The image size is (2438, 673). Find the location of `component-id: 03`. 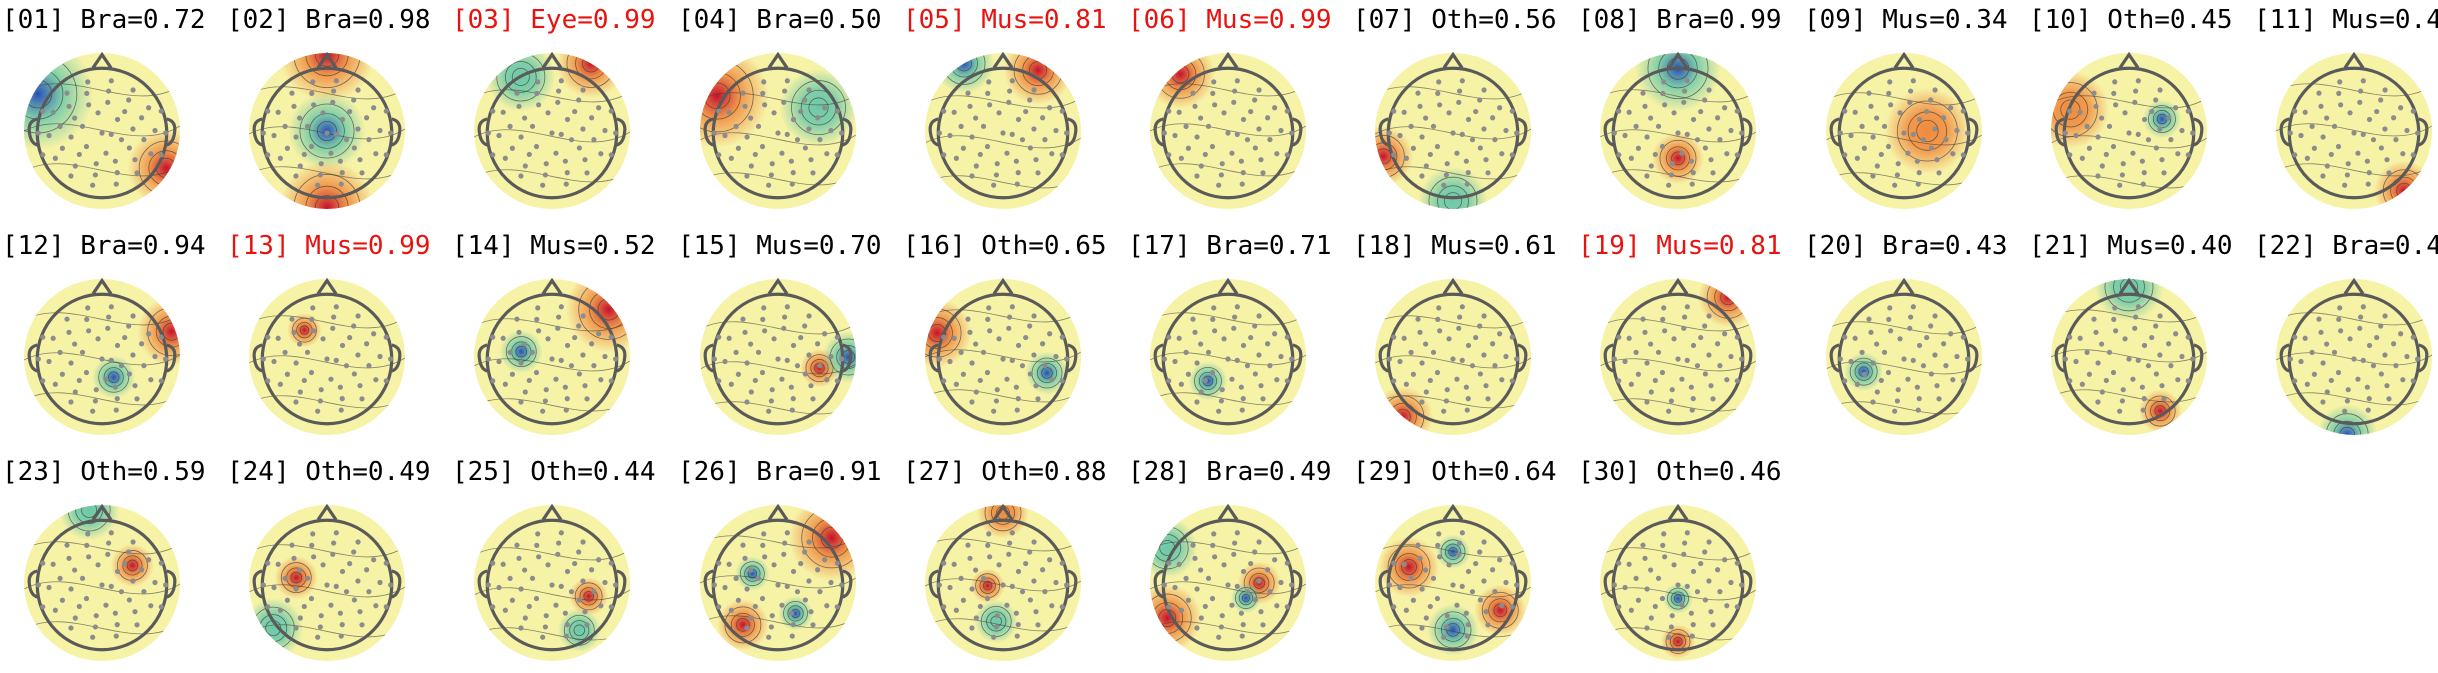

component-id: 03 is located at coordinates (483, 20).